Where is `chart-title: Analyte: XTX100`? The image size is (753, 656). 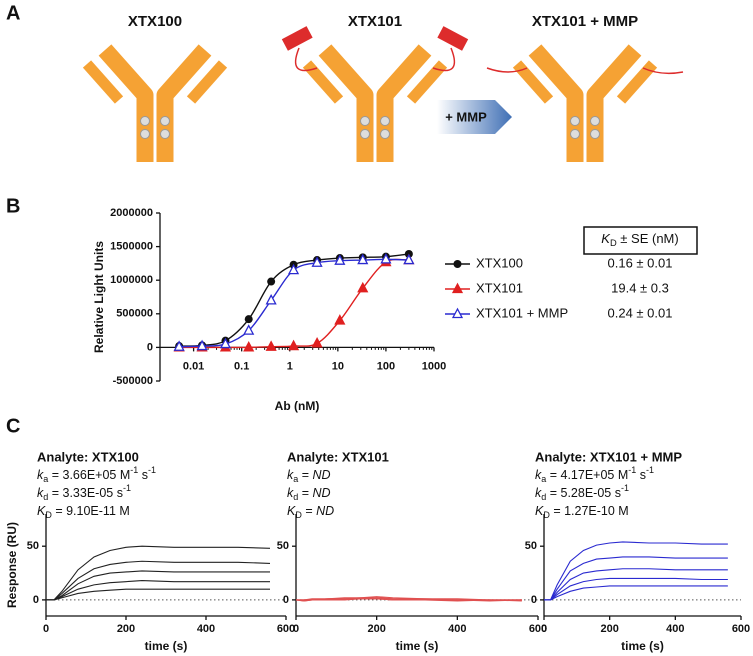
chart-title: Analyte: XTX100 is located at coordinates (88, 456).